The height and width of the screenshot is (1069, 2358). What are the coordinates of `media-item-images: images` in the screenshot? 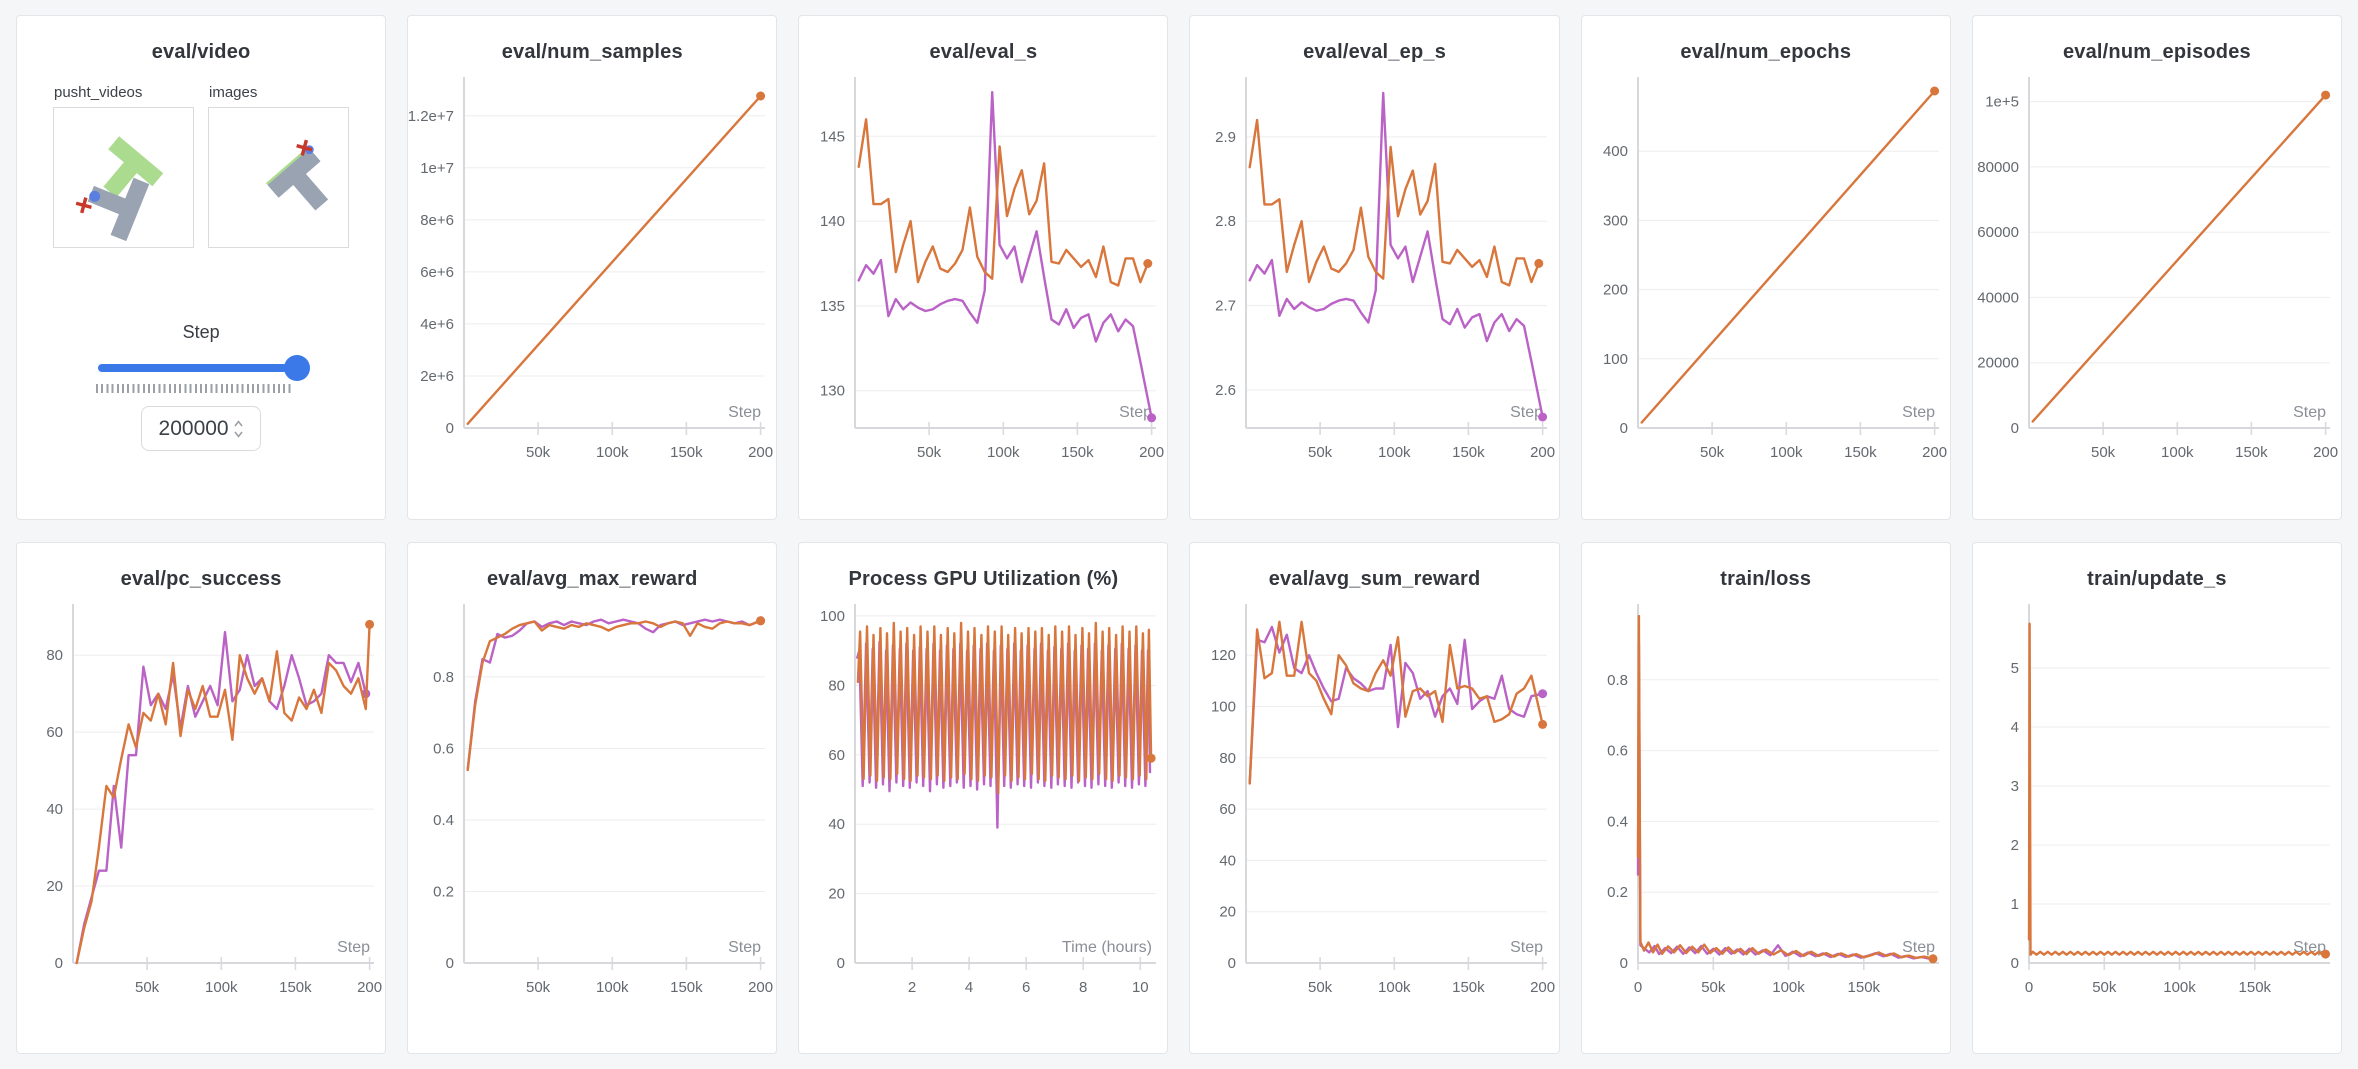 It's located at (278, 166).